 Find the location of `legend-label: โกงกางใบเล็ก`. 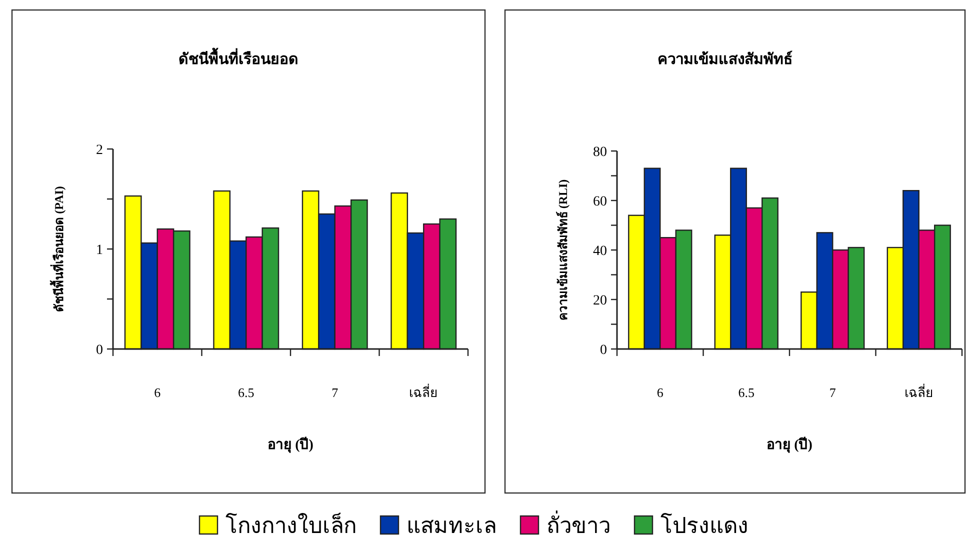

legend-label: โกงกางใบเล็ก is located at coordinates (291, 524).